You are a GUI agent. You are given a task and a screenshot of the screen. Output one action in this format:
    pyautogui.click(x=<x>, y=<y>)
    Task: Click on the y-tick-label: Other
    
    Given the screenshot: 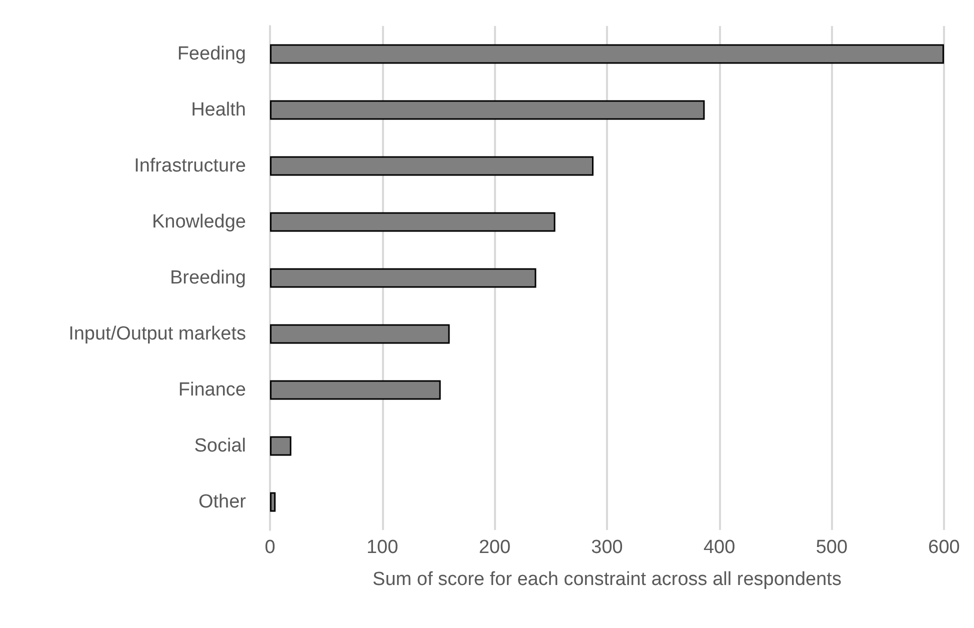 What is the action you would take?
    pyautogui.click(x=222, y=502)
    